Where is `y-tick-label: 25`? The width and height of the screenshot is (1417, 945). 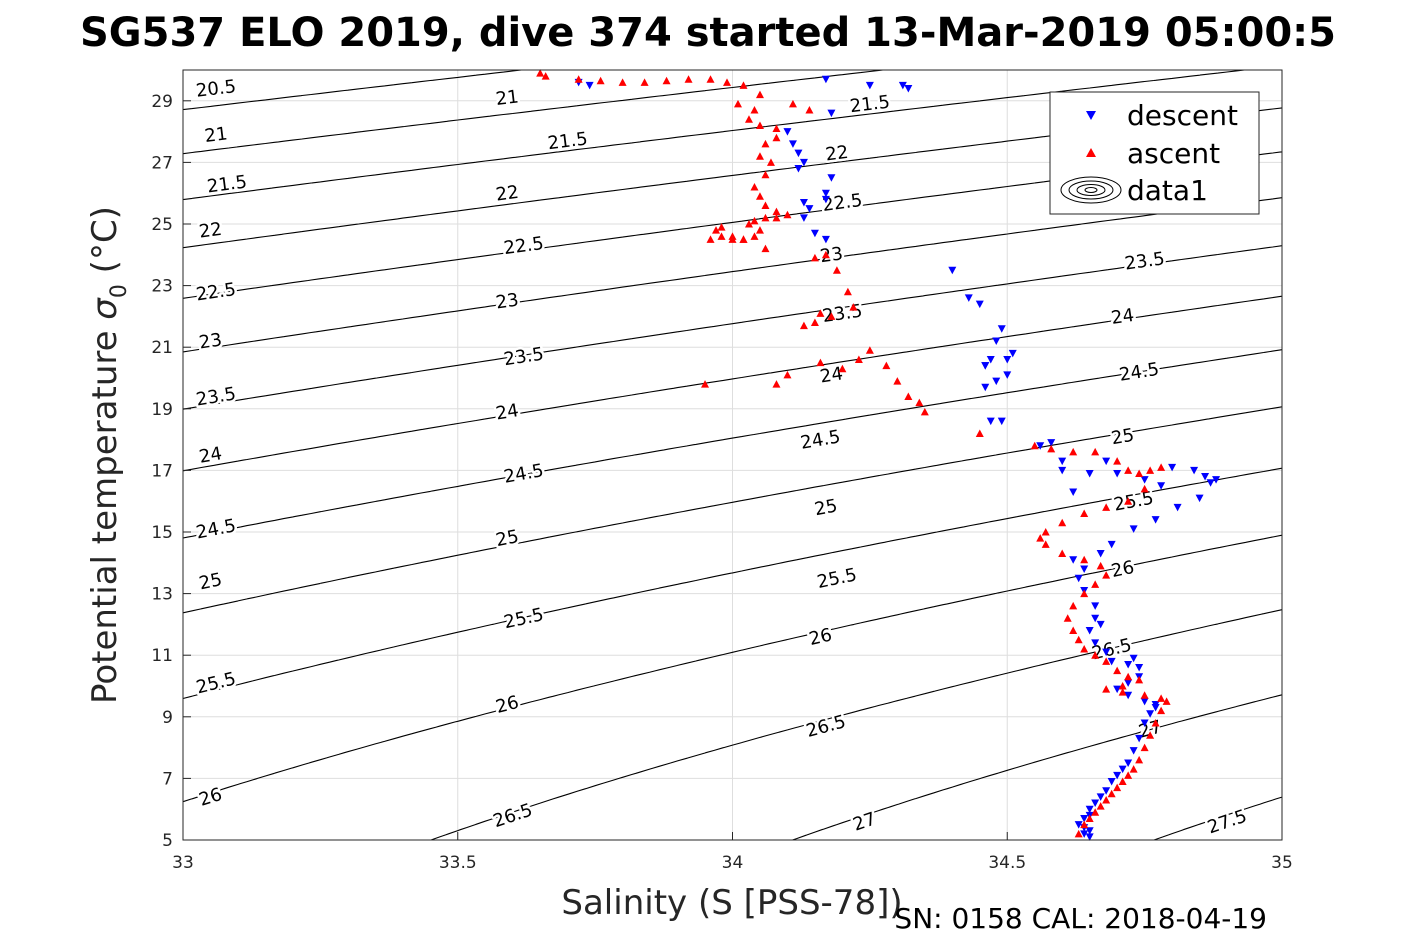
y-tick-label: 25 is located at coordinates (162, 225).